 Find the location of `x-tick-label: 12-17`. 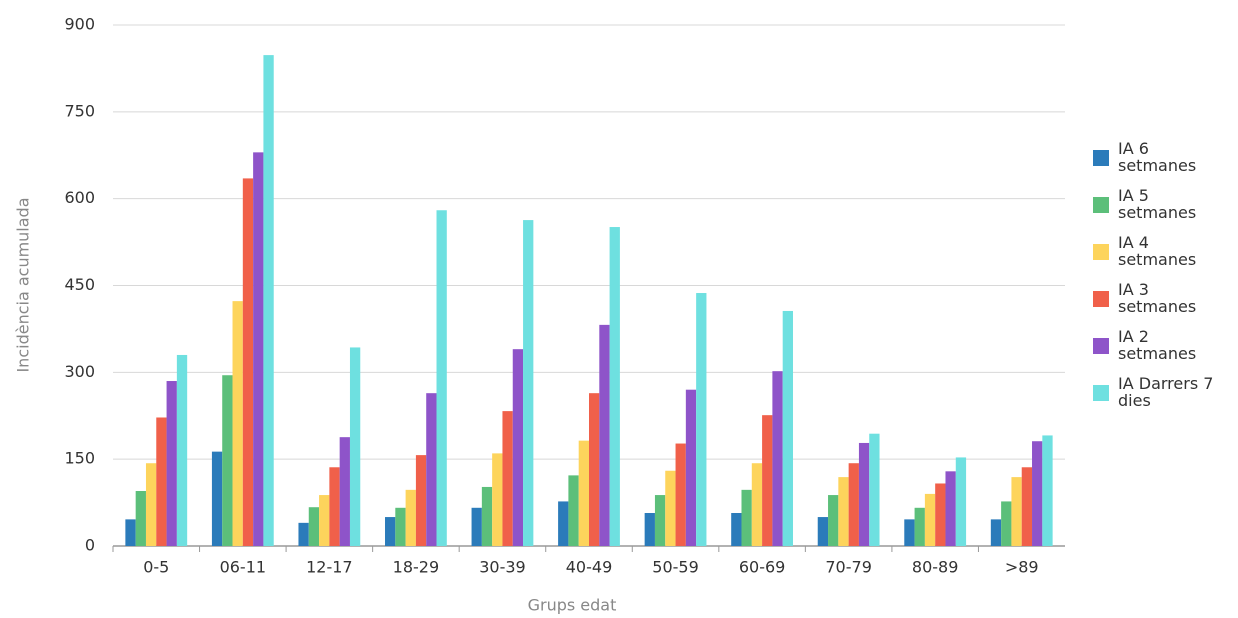

x-tick-label: 12-17 is located at coordinates (329, 567).